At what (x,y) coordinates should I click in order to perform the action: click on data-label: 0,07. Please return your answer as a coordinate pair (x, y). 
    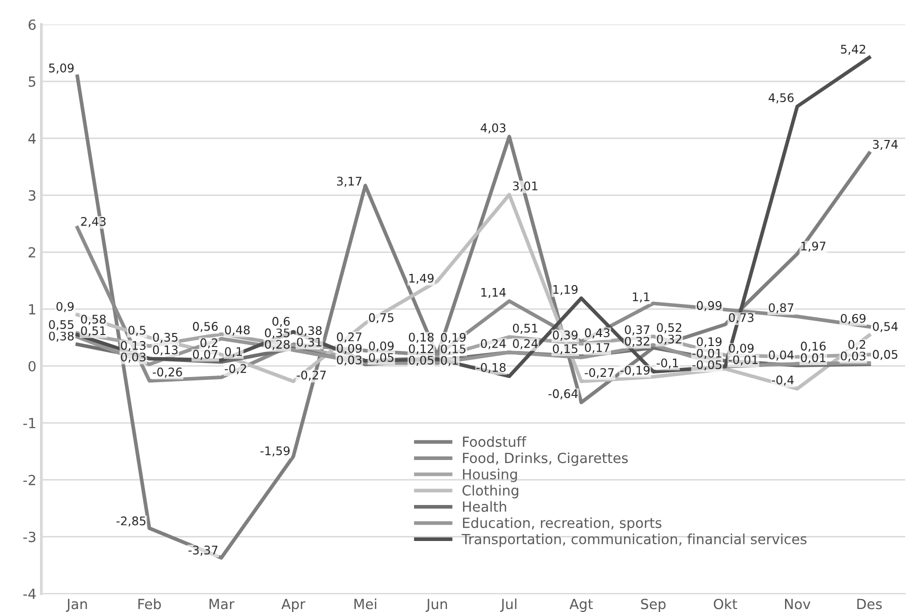
    Looking at the image, I should click on (205, 355).